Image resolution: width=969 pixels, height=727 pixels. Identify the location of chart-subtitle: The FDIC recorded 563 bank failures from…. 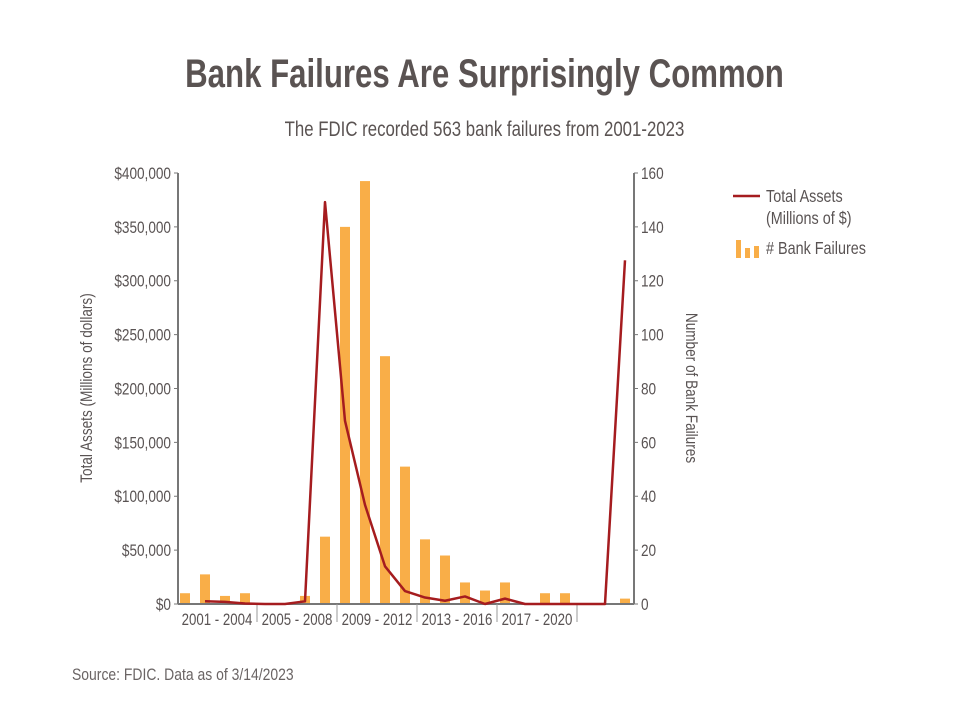
(484, 129).